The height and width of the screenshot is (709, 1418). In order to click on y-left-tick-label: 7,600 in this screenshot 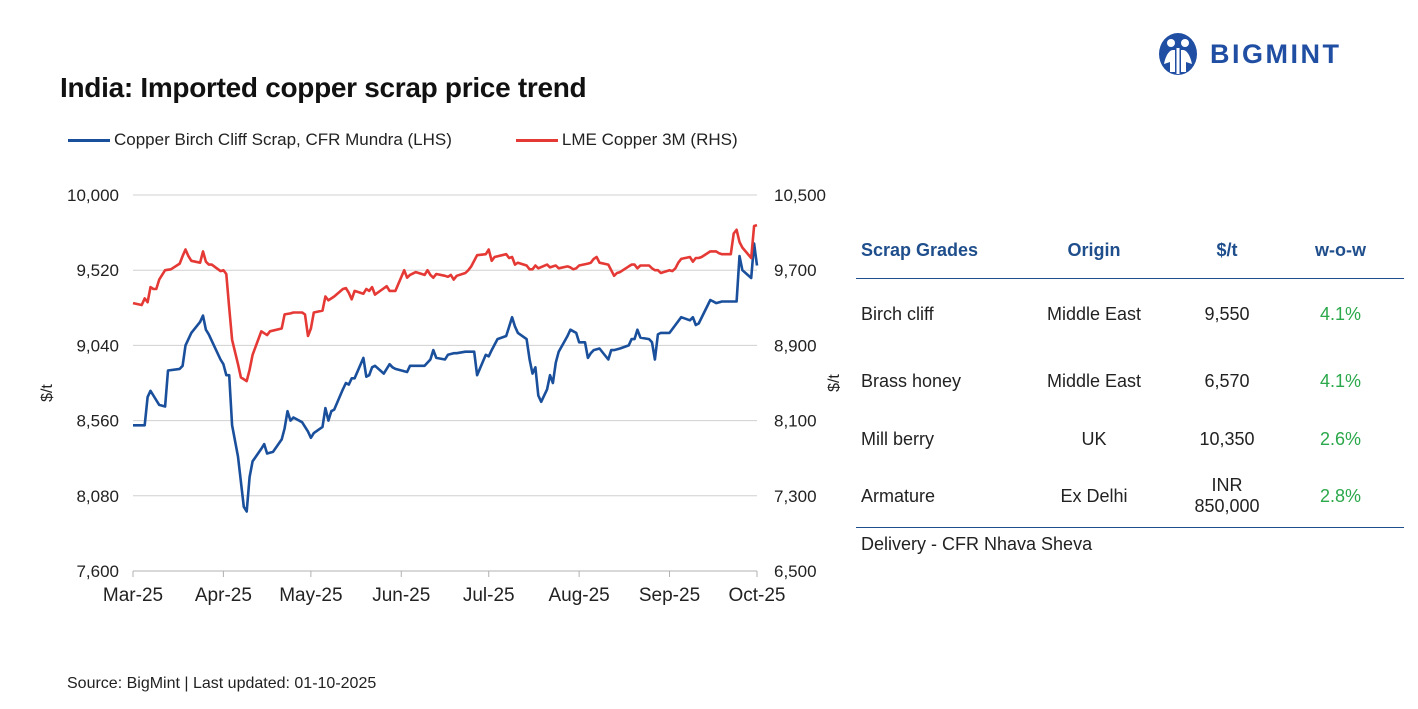, I will do `click(97, 571)`.